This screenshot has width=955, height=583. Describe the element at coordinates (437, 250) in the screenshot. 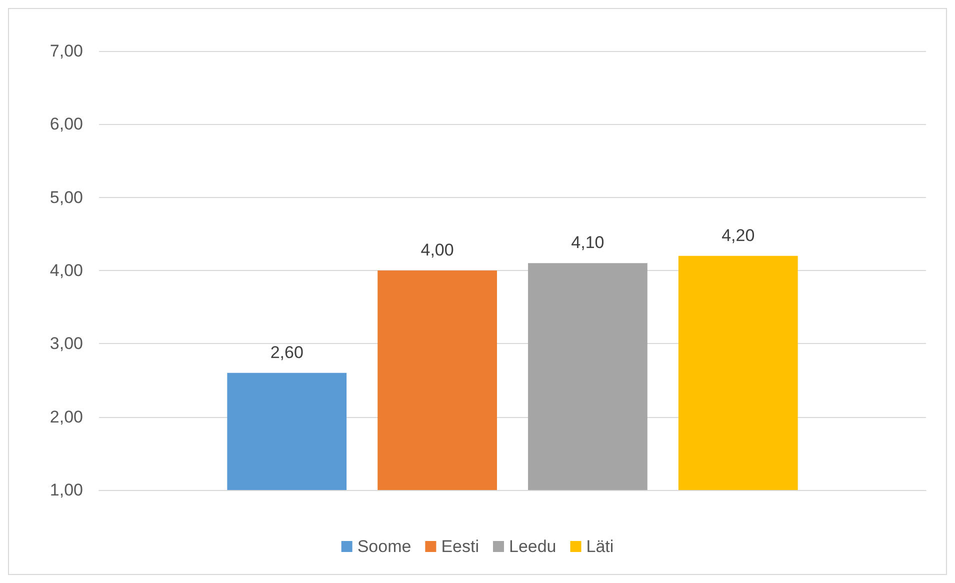

I see `data-label: 4,00` at that location.